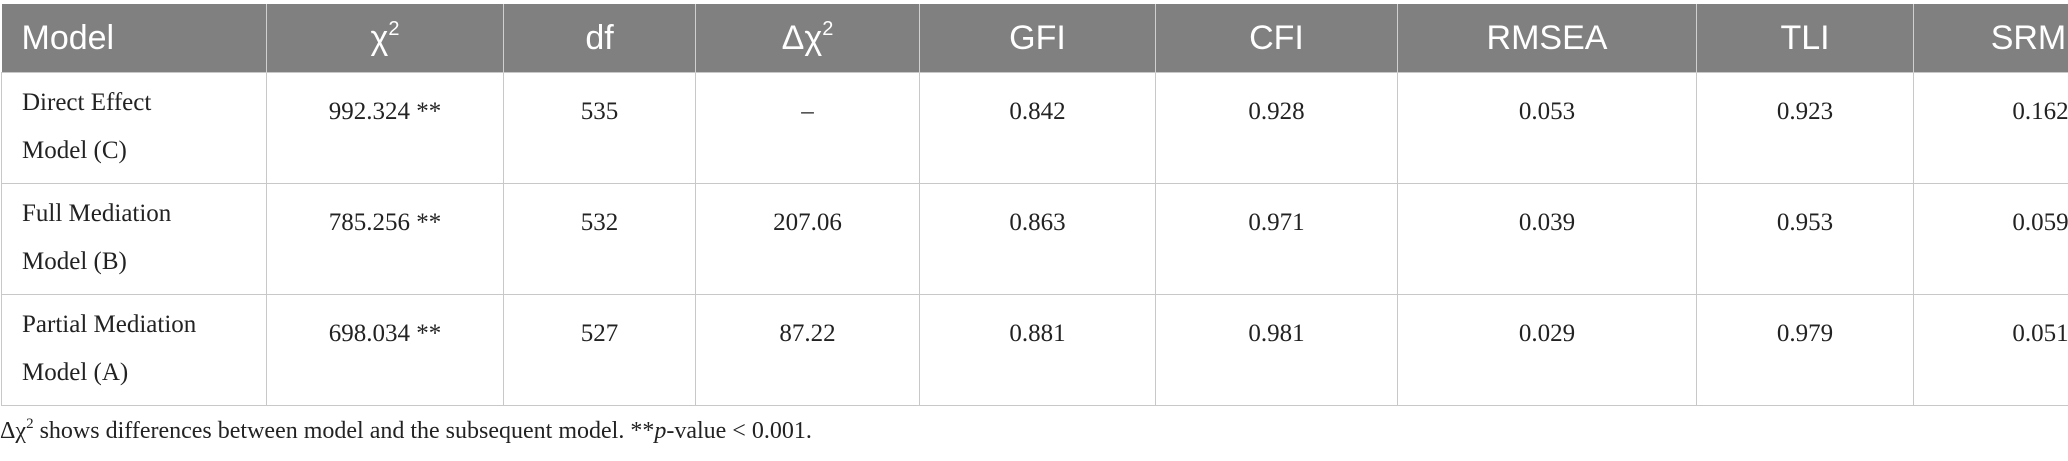  Describe the element at coordinates (1547, 350) in the screenshot. I see `cell-rmsea: 0.029` at that location.